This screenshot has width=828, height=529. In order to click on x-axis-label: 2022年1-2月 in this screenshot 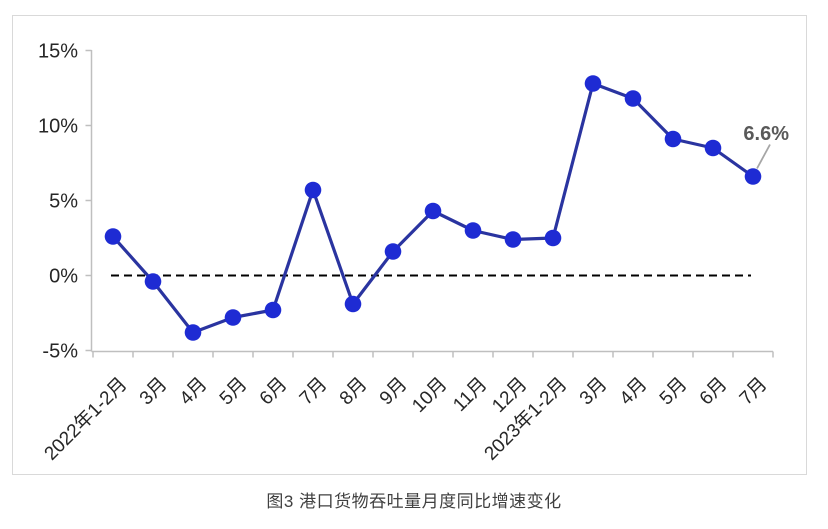, I will do `click(86, 419)`.